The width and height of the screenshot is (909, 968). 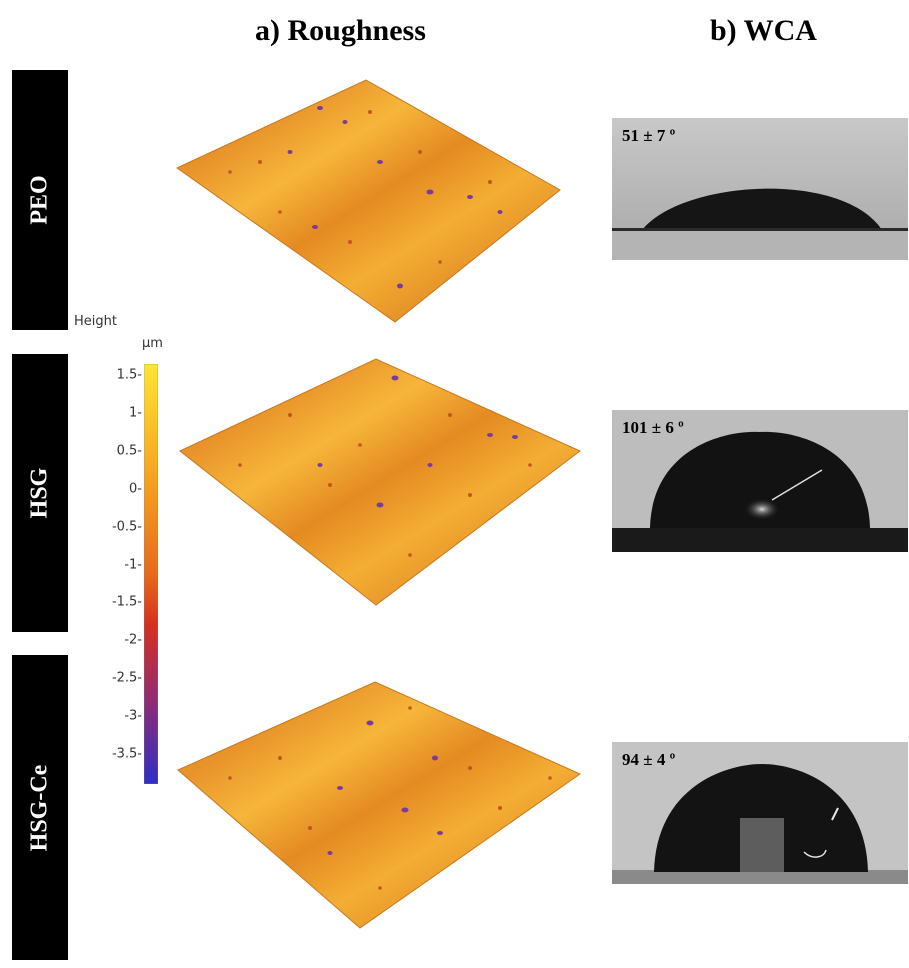 I want to click on wca-image-peo: 51 ± 7 º, so click(x=760, y=189).